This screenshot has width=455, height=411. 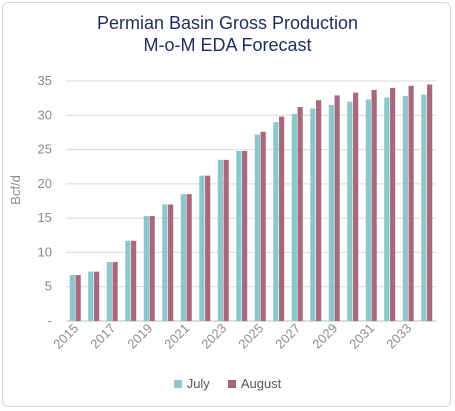 What do you see at coordinates (139, 336) in the screenshot?
I see `x-tick-label: 2019` at bounding box center [139, 336].